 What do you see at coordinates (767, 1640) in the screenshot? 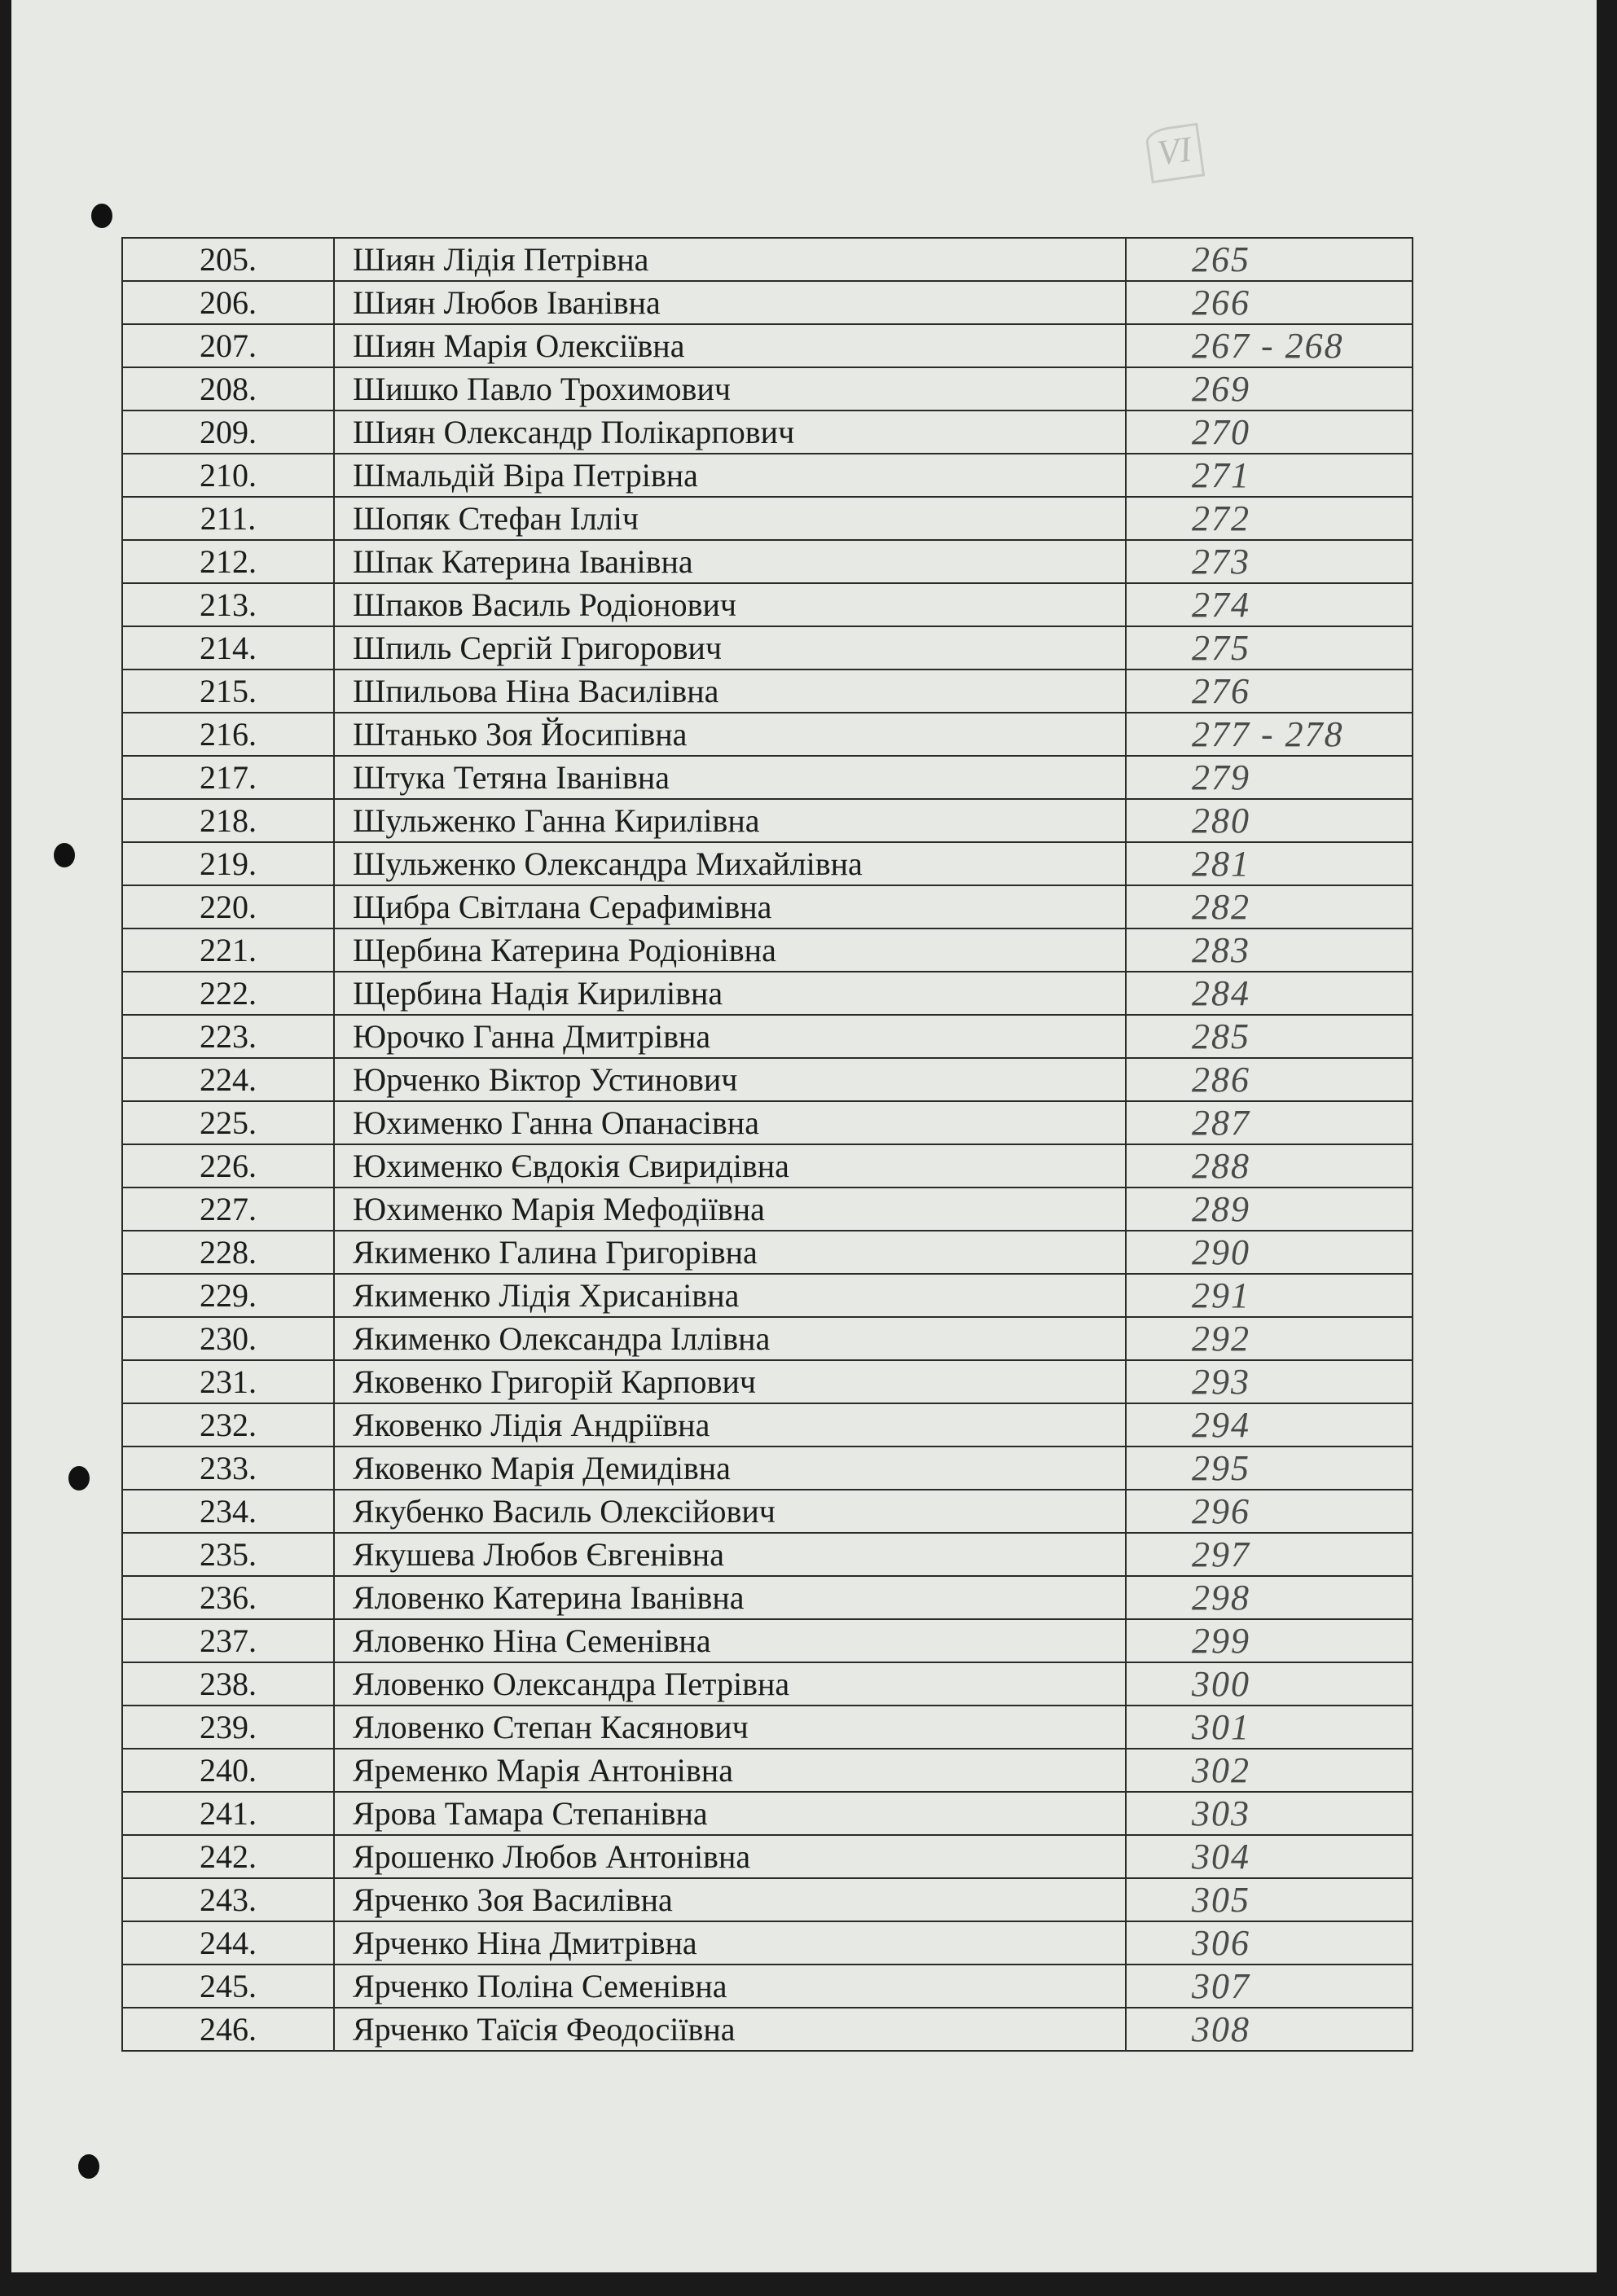
I see `table-row: 237. Яловенко Ніна Семенівна 299` at bounding box center [767, 1640].